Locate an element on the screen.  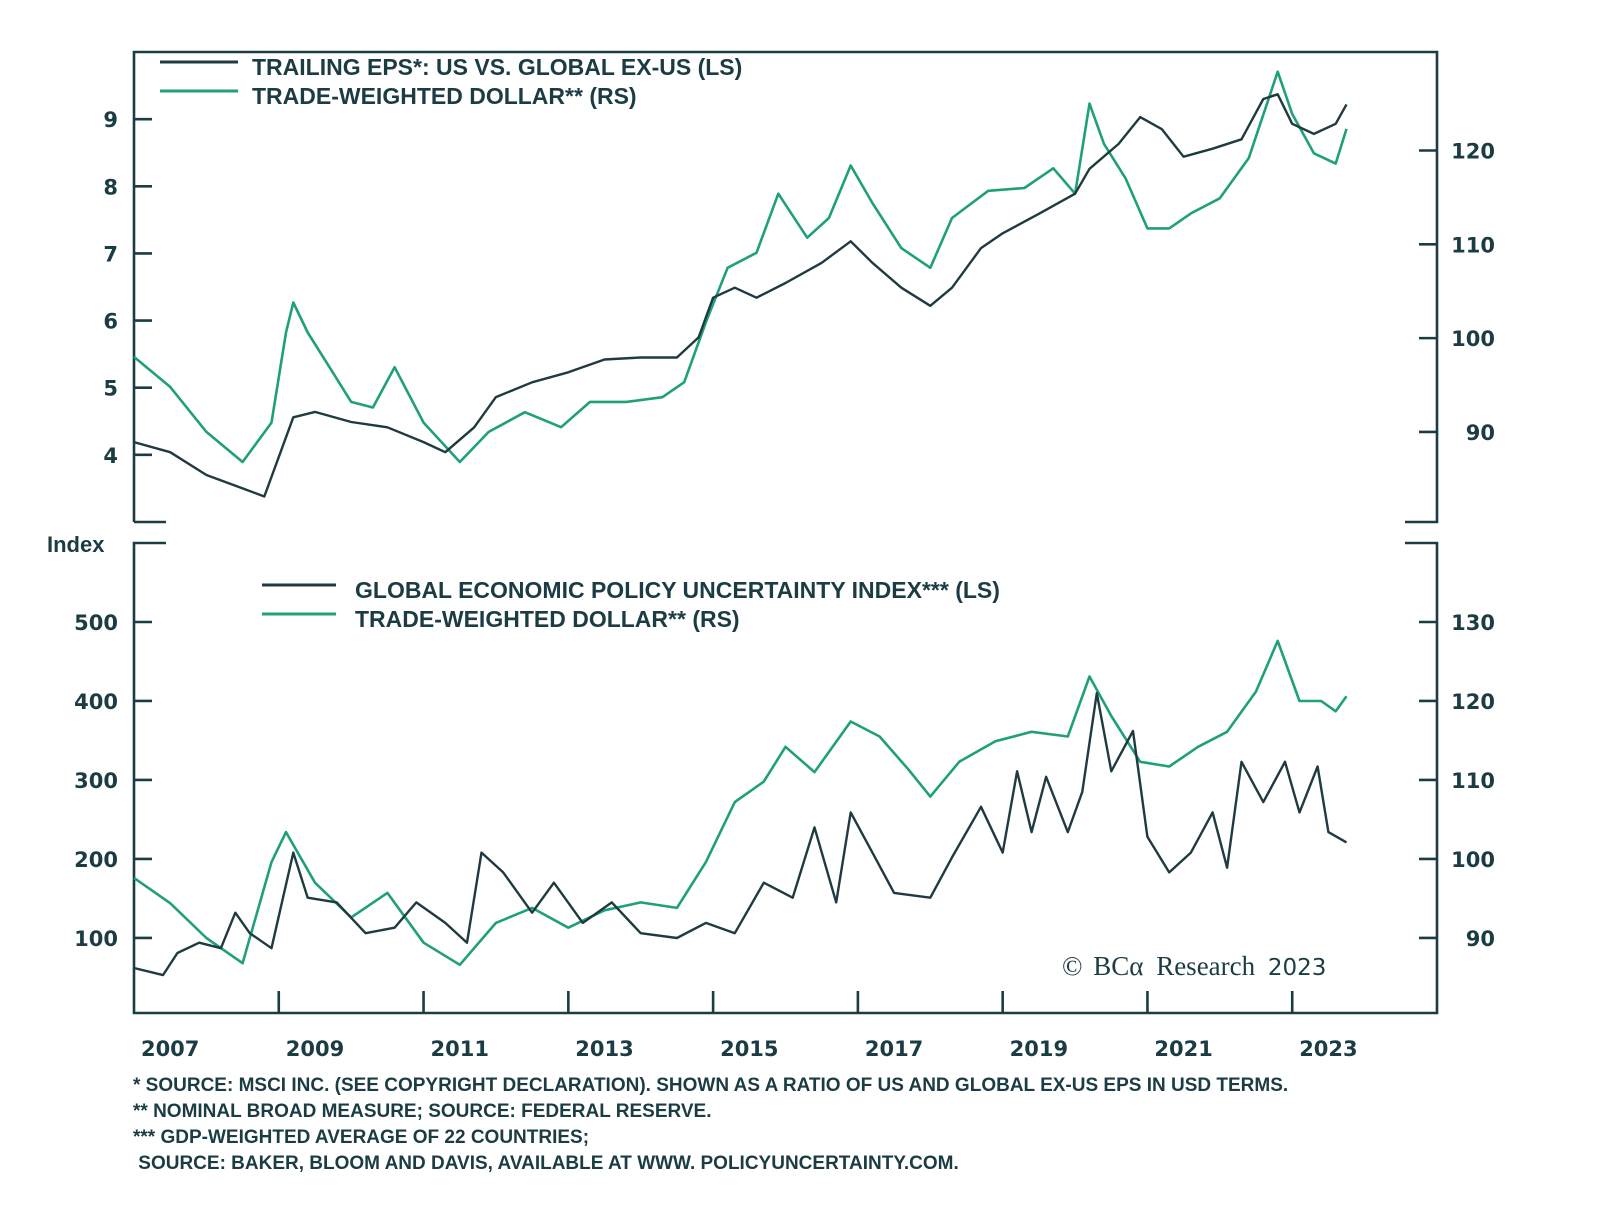
bottom-right-tick-label: 120 is located at coordinates (1473, 702).